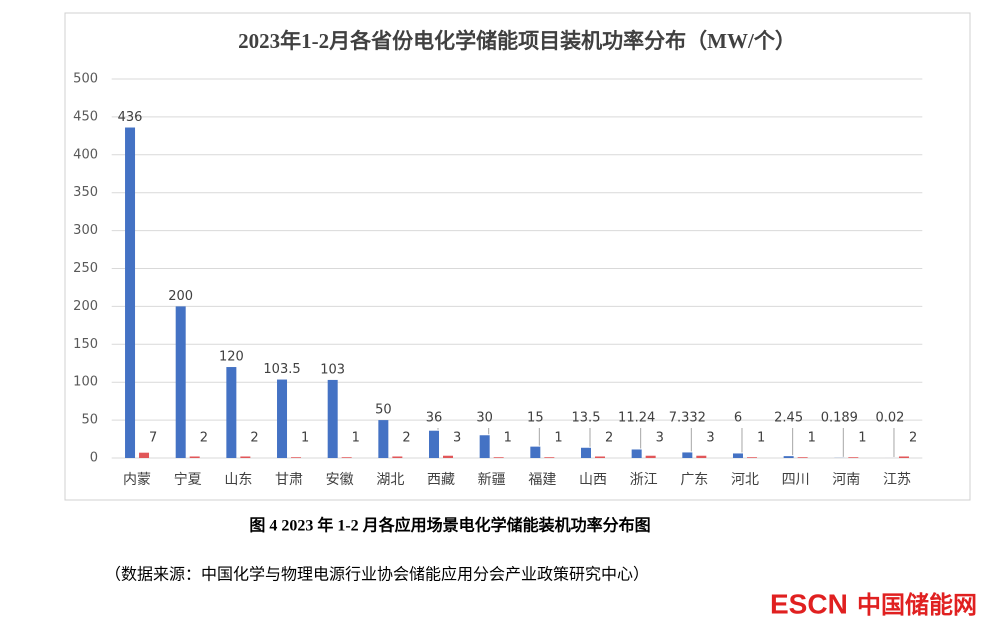 This screenshot has height=634, width=1005. I want to click on x-tick-label: 山西, so click(593, 480).